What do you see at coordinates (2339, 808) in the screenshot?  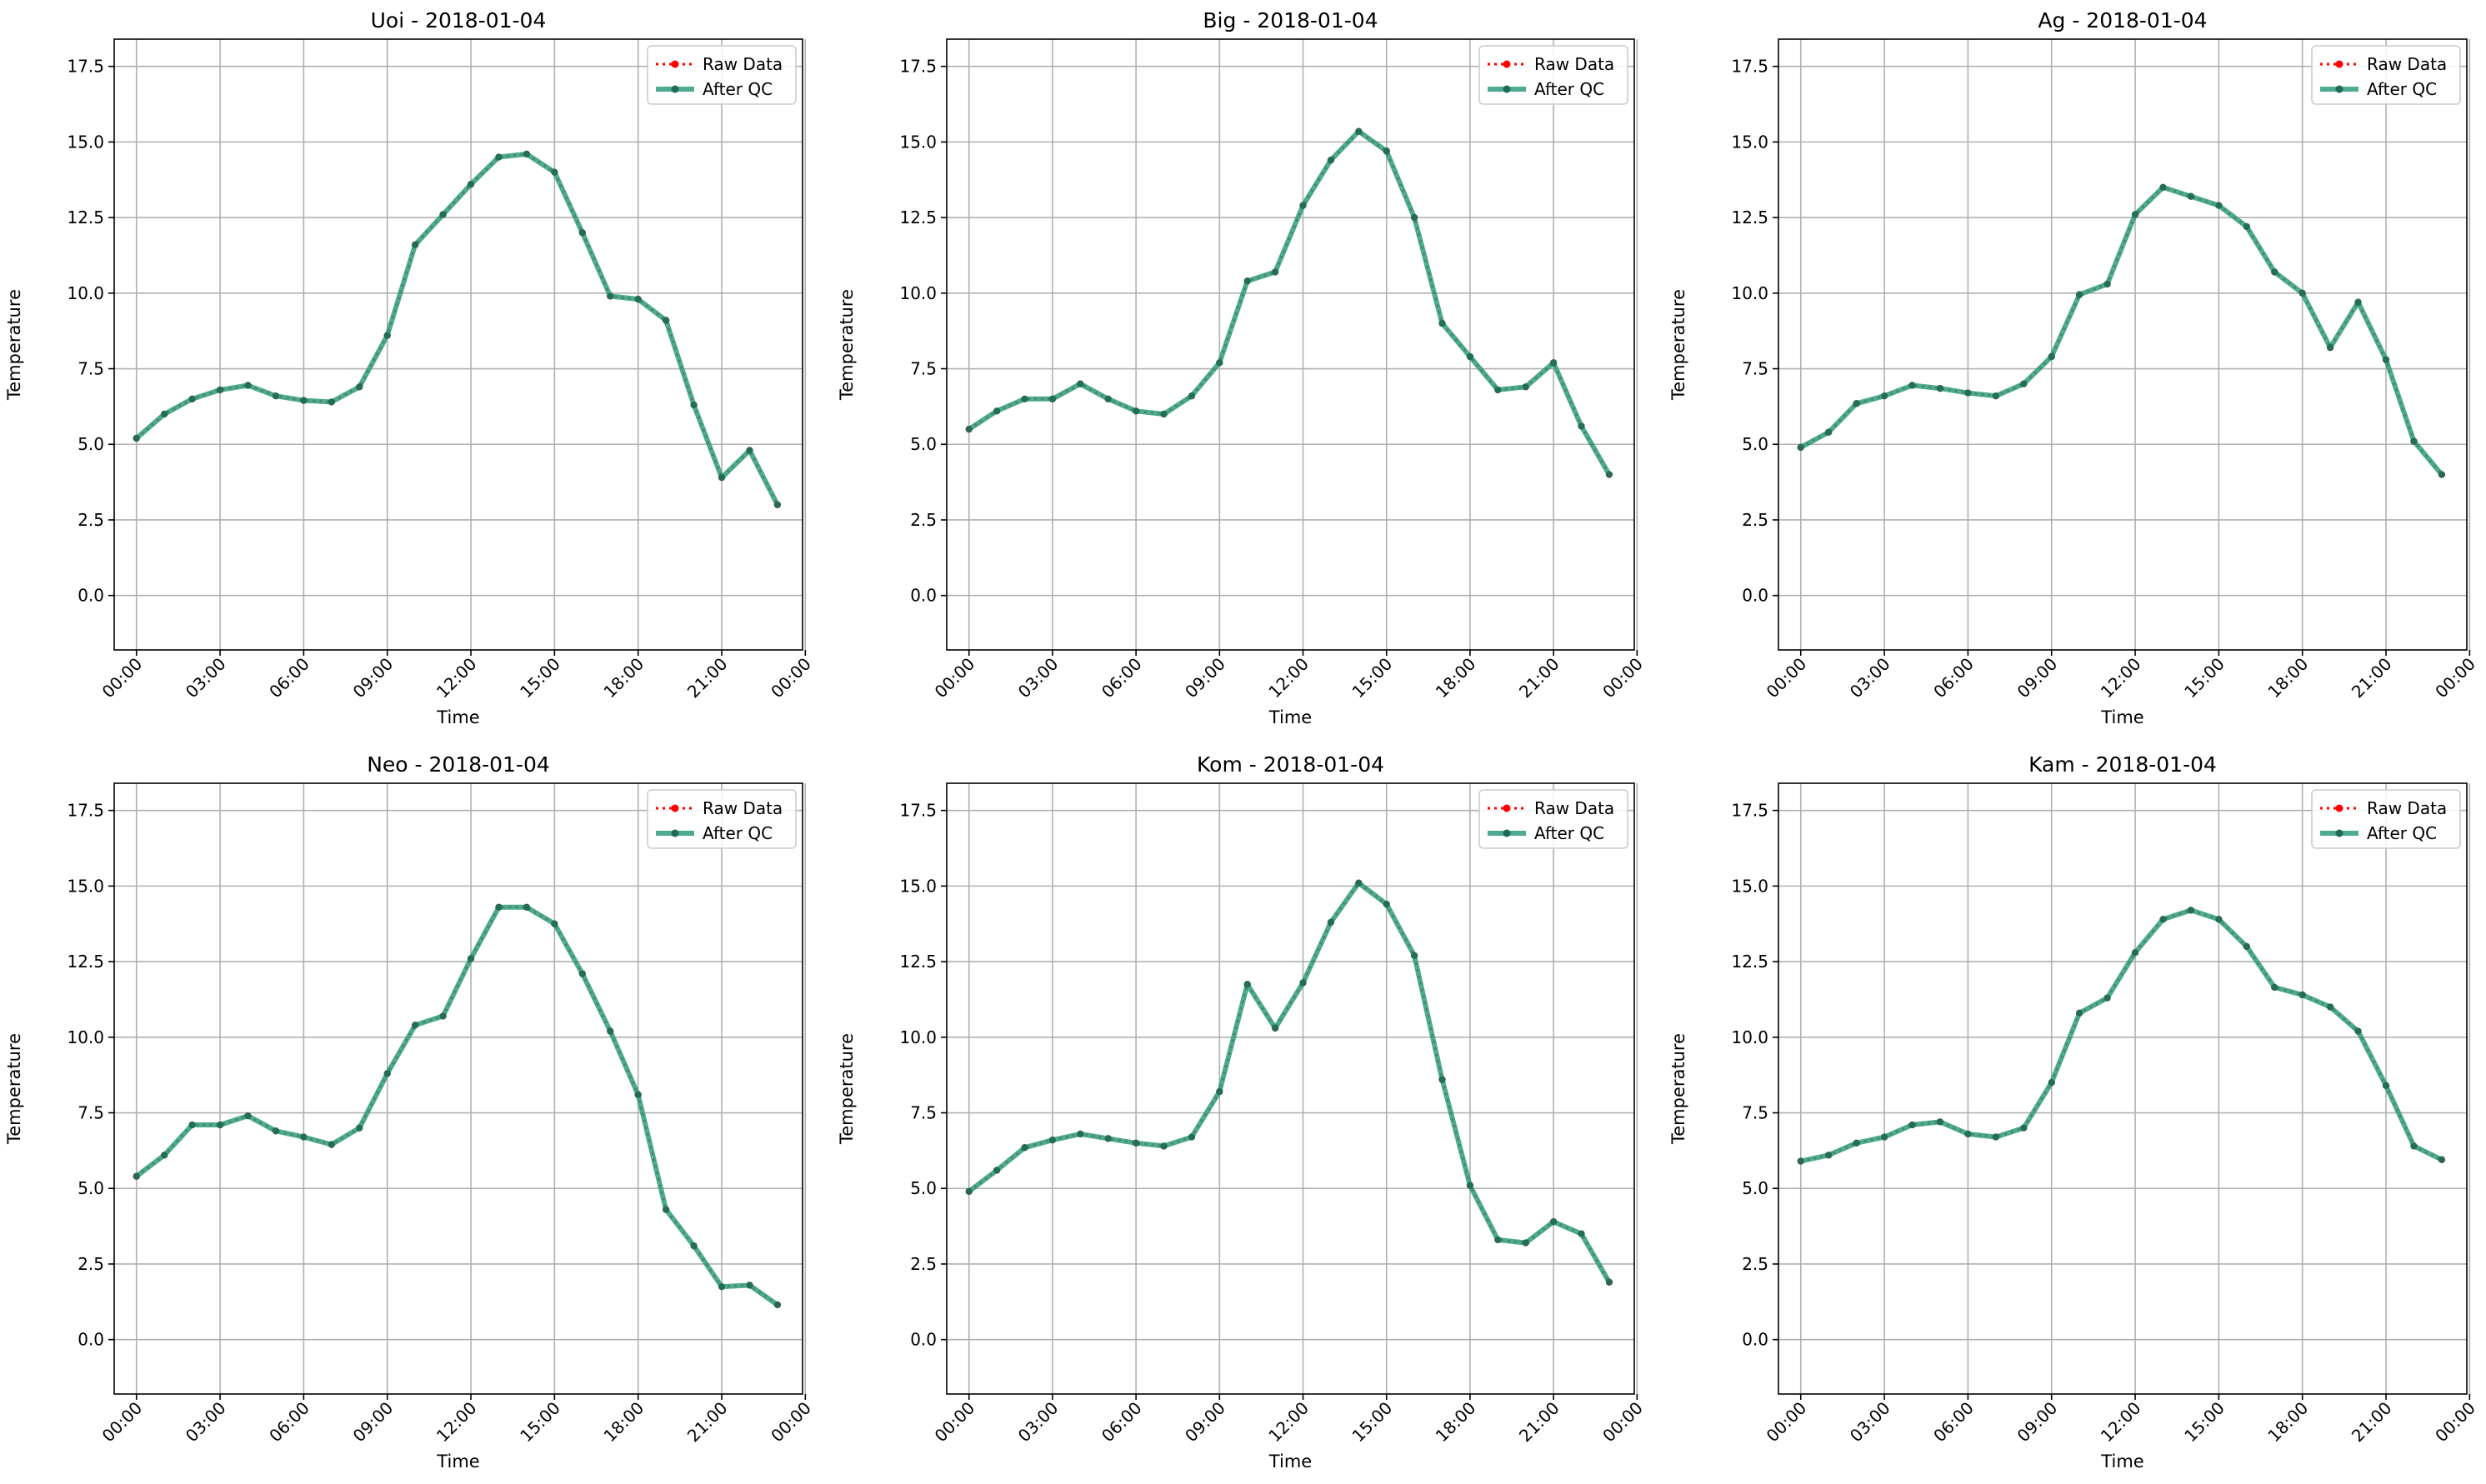 I see `legend-raw-marker` at bounding box center [2339, 808].